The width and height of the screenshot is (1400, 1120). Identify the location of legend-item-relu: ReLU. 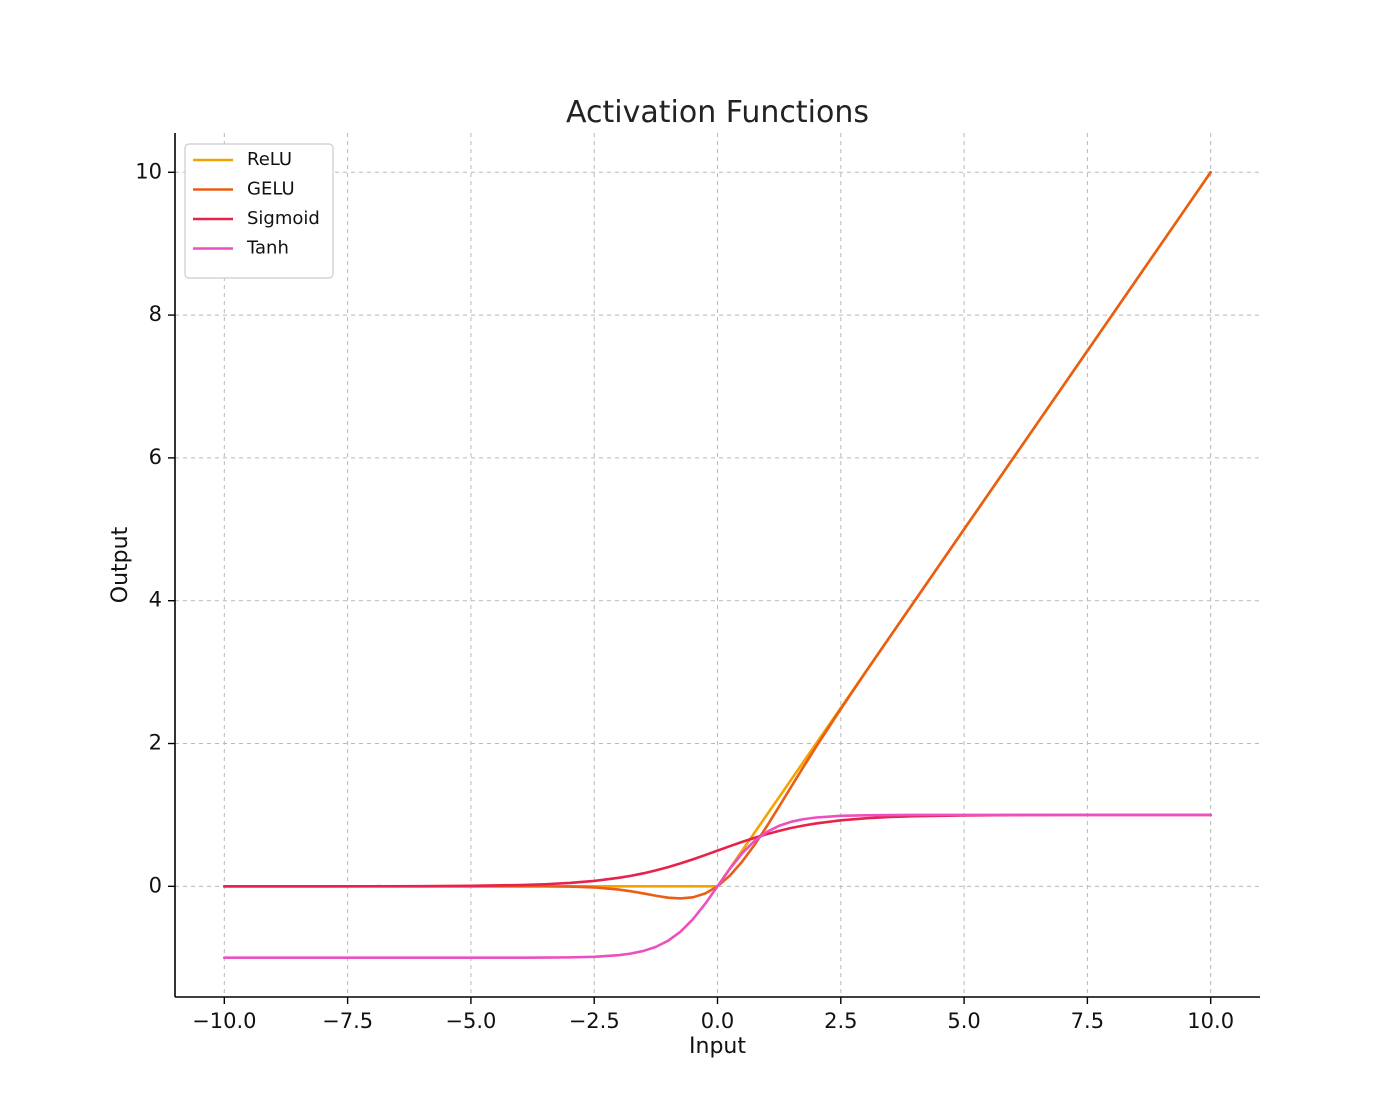
(242, 159).